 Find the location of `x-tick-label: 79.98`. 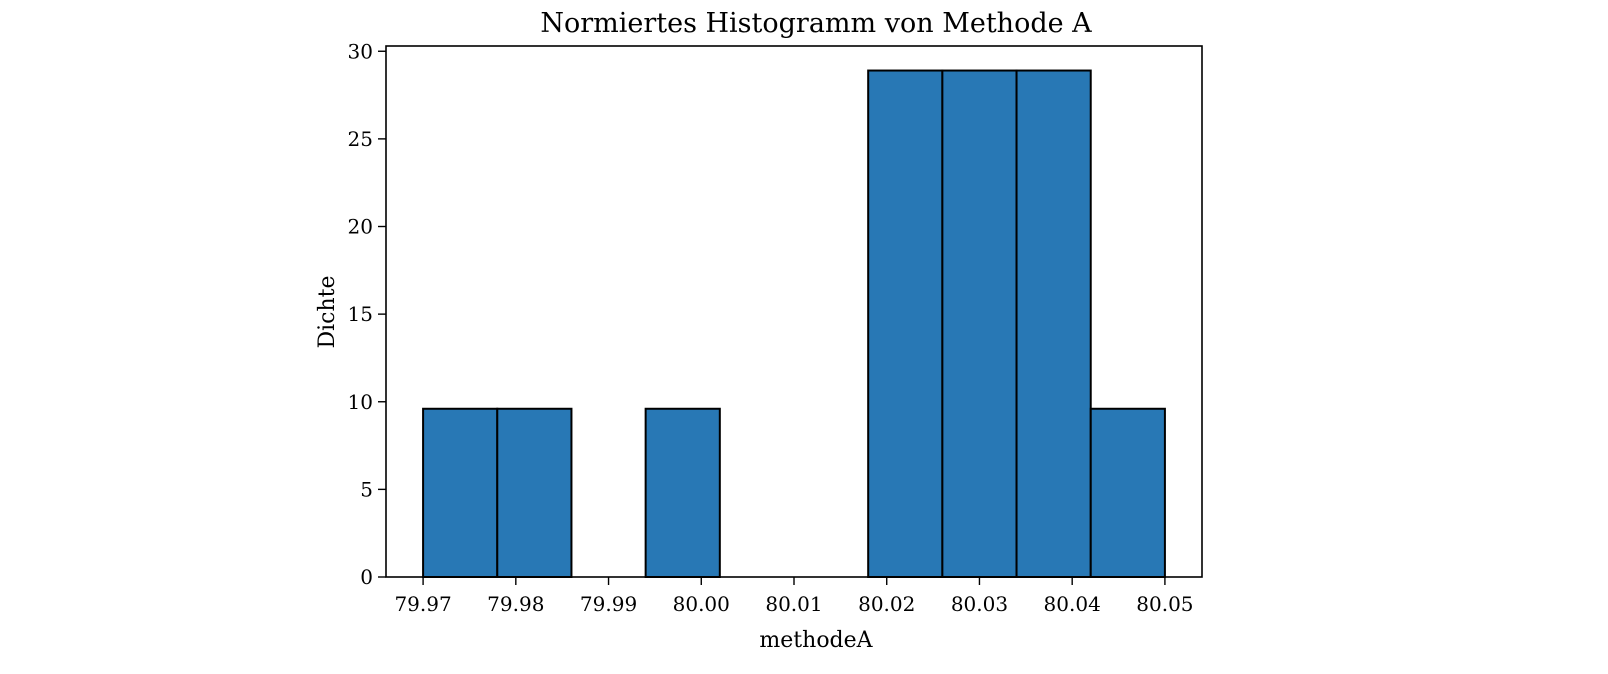

x-tick-label: 79.98 is located at coordinates (515, 604).